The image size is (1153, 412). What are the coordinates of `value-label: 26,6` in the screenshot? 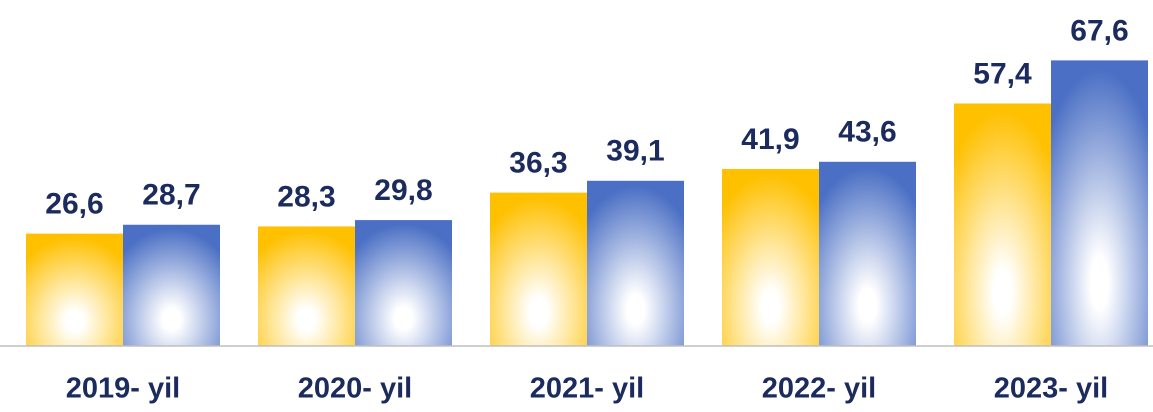 It's located at (74, 204).